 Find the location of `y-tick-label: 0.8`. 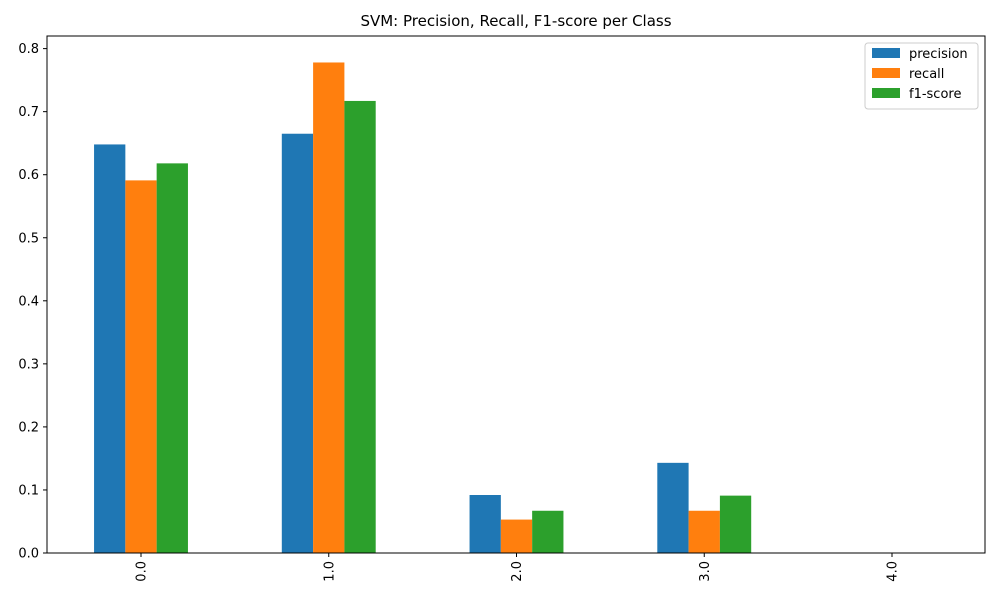

y-tick-label: 0.8 is located at coordinates (28, 49).